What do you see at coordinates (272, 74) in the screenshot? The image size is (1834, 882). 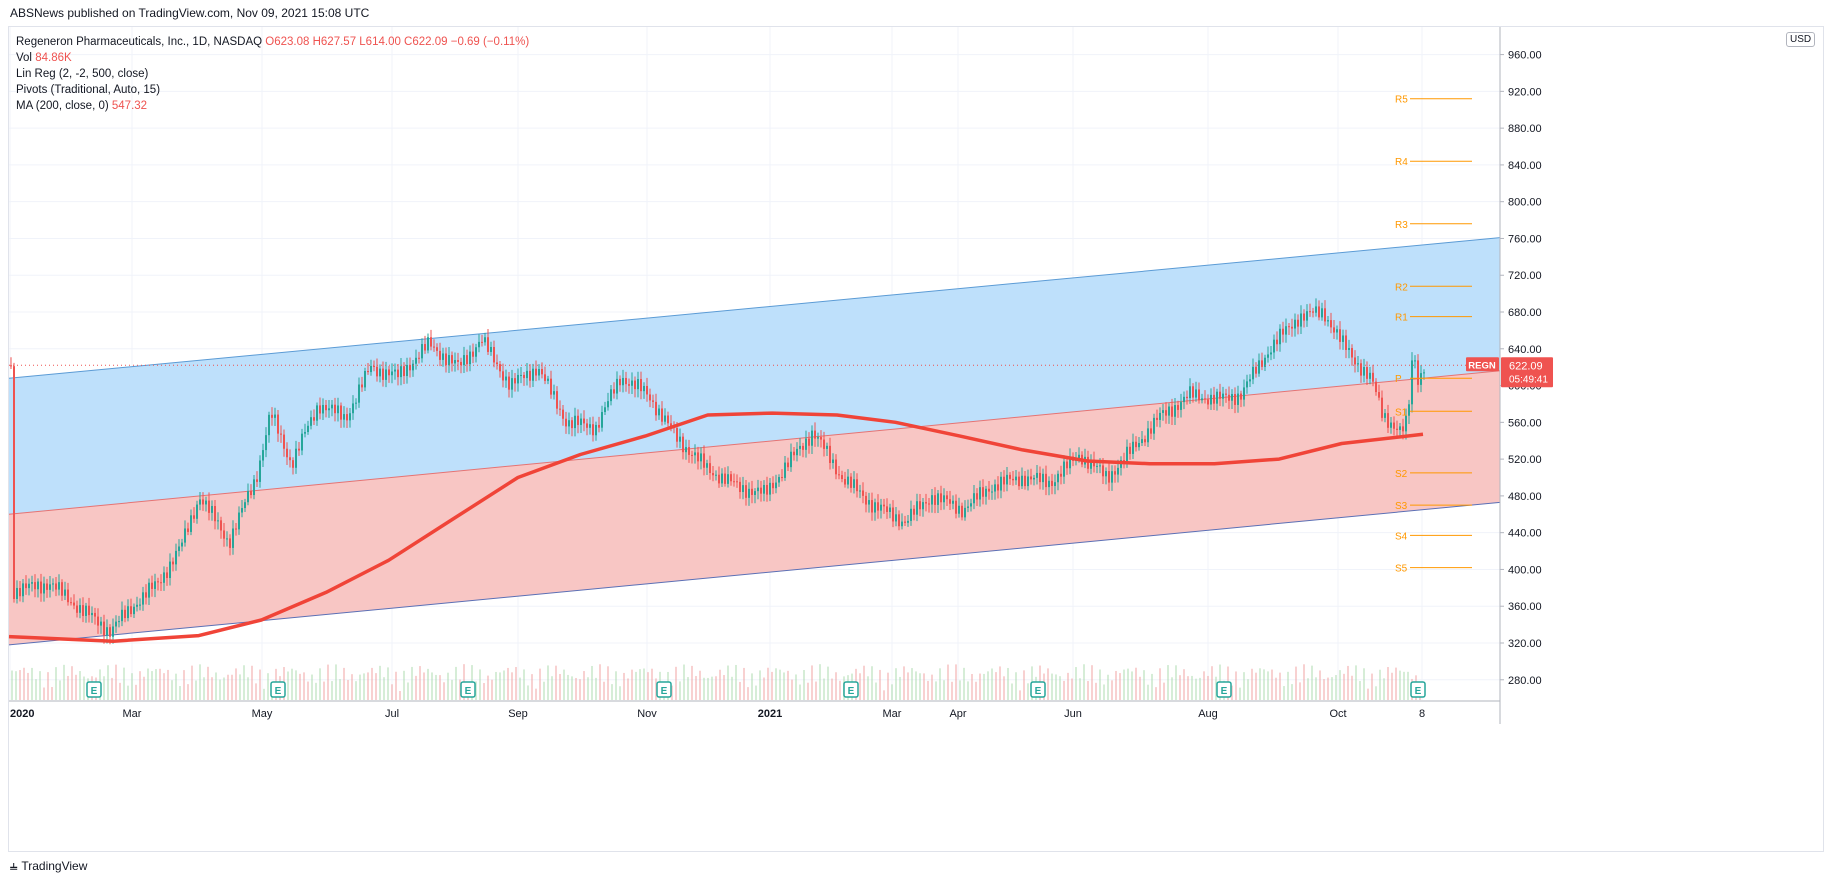 I see `legend-linreg-row: Lin Reg (2, -2, 500, close)` at bounding box center [272, 74].